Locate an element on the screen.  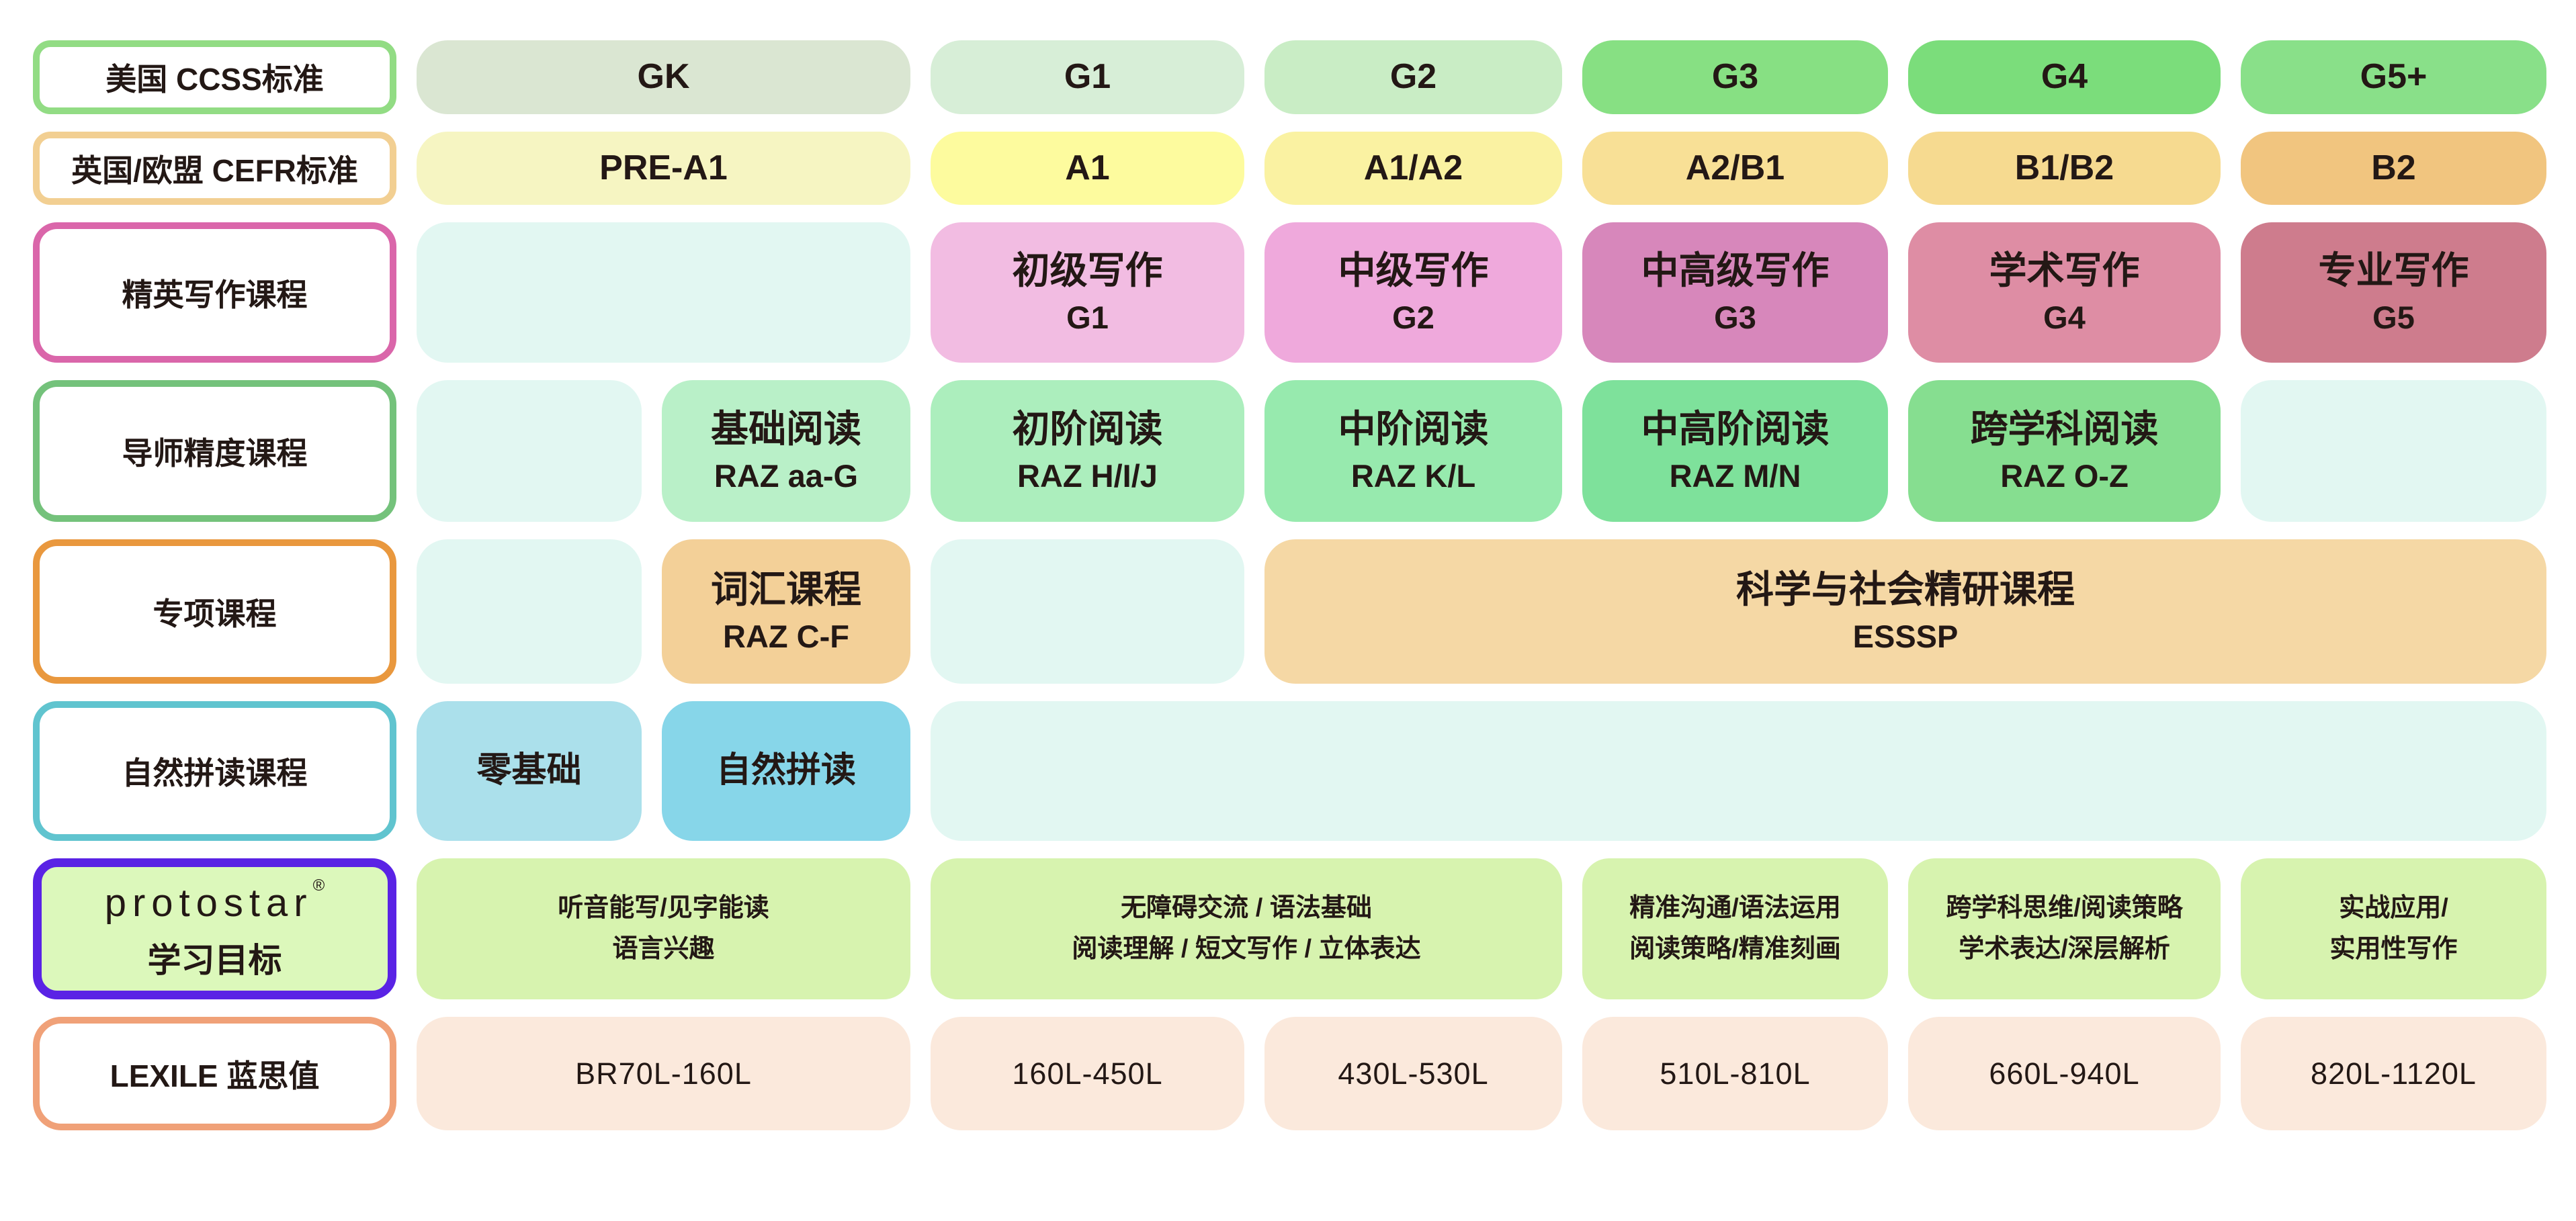
lexile-cell-g4: 660L-940L is located at coordinates (2064, 1073).